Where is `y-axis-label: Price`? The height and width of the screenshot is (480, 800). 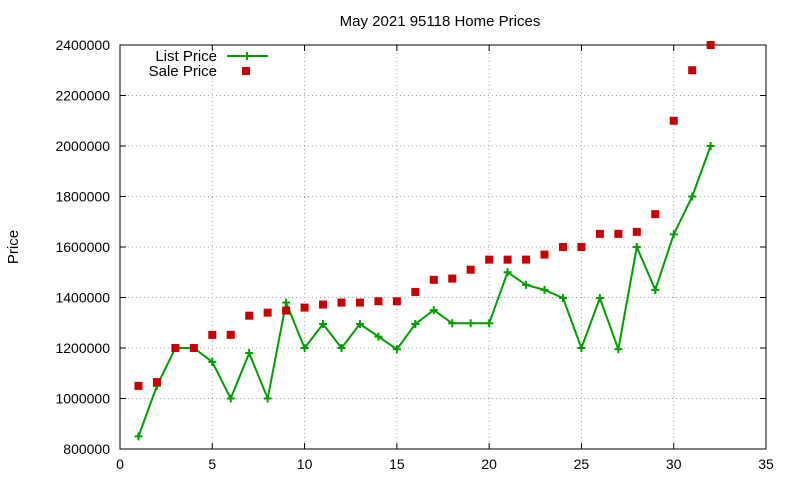 y-axis-label: Price is located at coordinates (13, 247).